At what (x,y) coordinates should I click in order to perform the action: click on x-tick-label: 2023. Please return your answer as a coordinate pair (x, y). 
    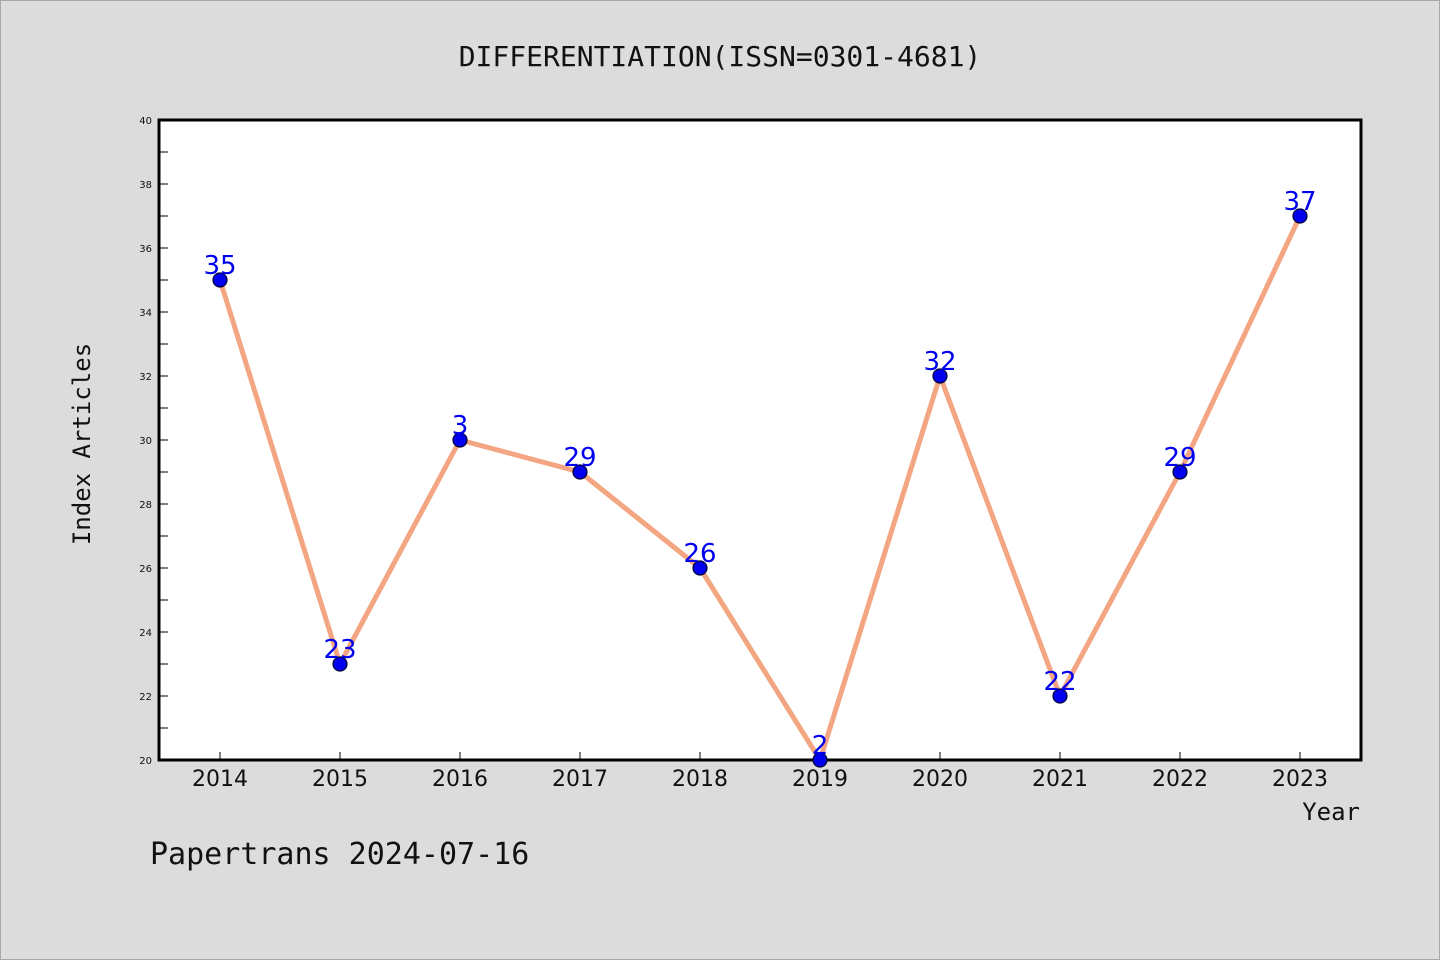
    Looking at the image, I should click on (1300, 779).